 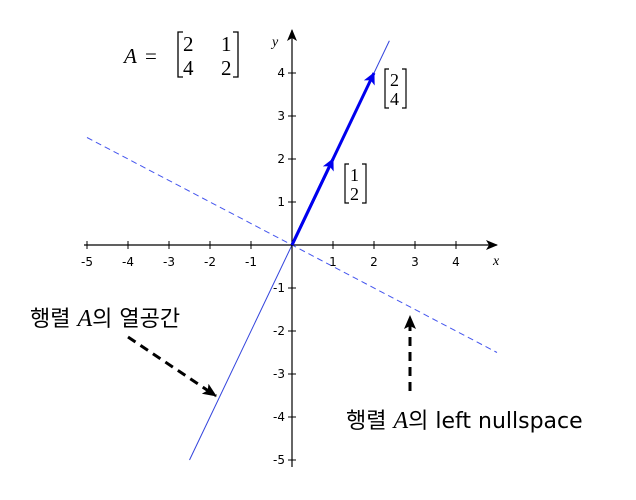 What do you see at coordinates (279, 331) in the screenshot?
I see `y-tick-label: -2` at bounding box center [279, 331].